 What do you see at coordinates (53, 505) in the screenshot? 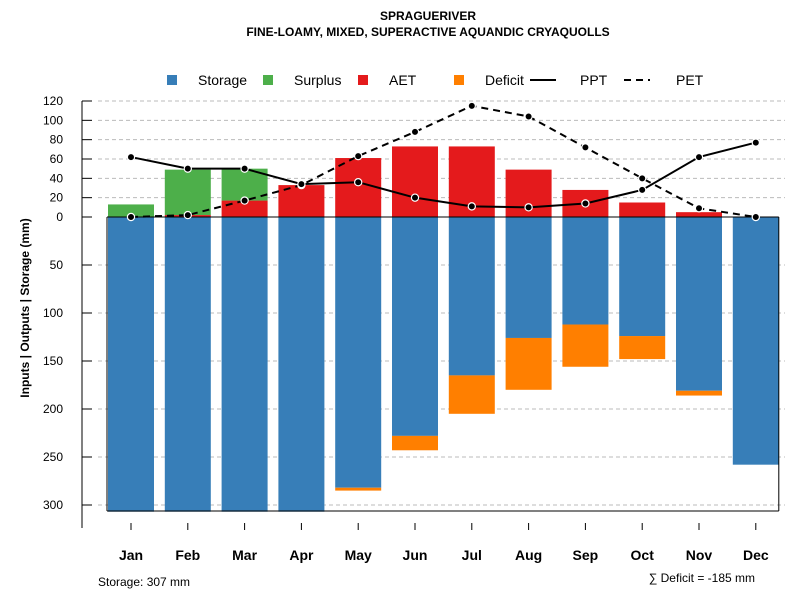
I see `y-tick-label-lower: 300` at bounding box center [53, 505].